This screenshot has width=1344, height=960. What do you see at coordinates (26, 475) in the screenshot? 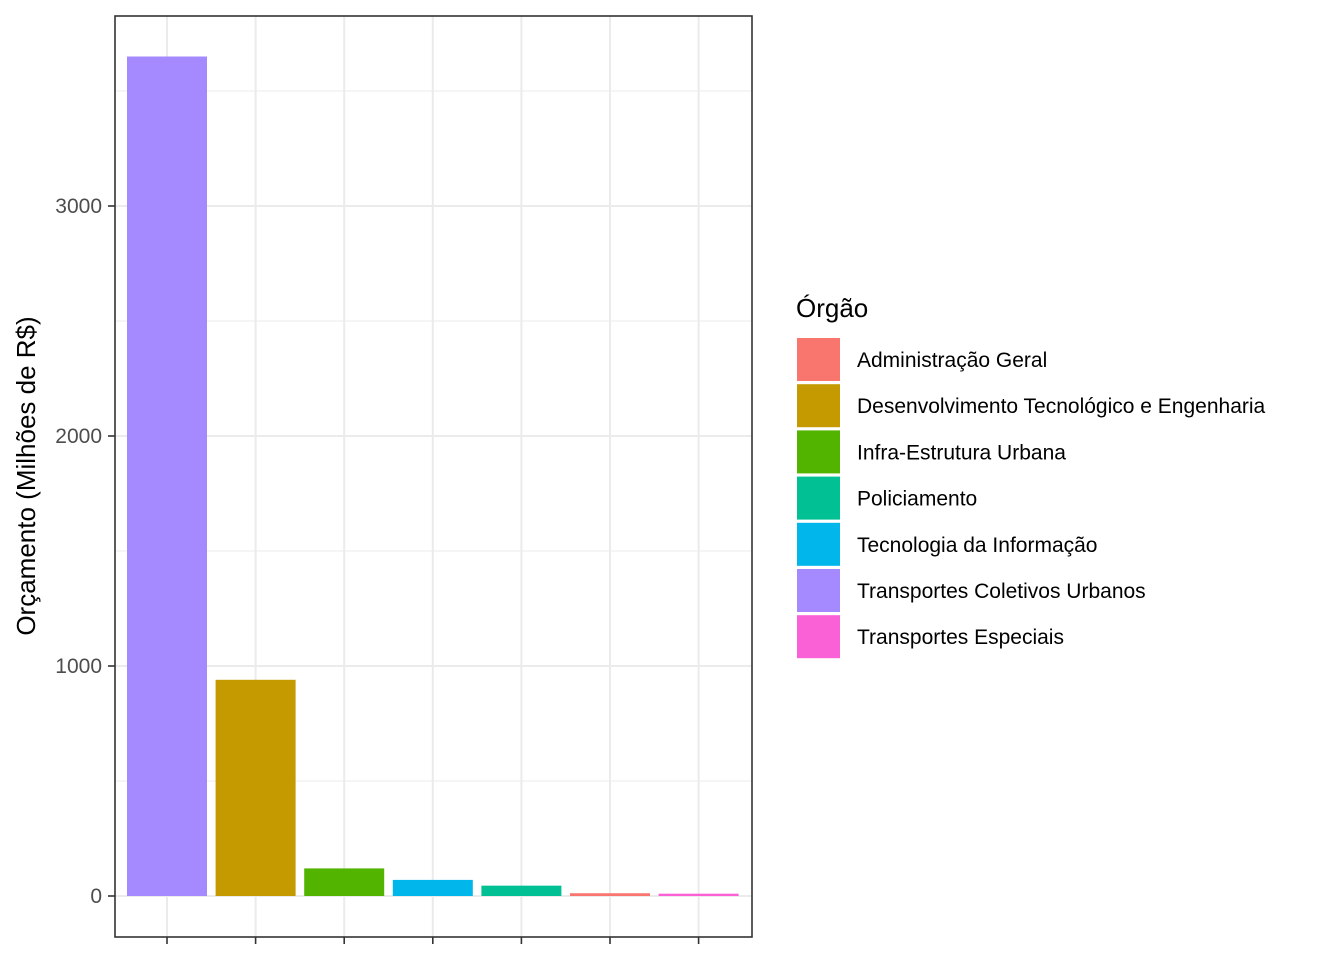
I see `y-axis-title: Orçamento (Milhões de R$)` at bounding box center [26, 475].